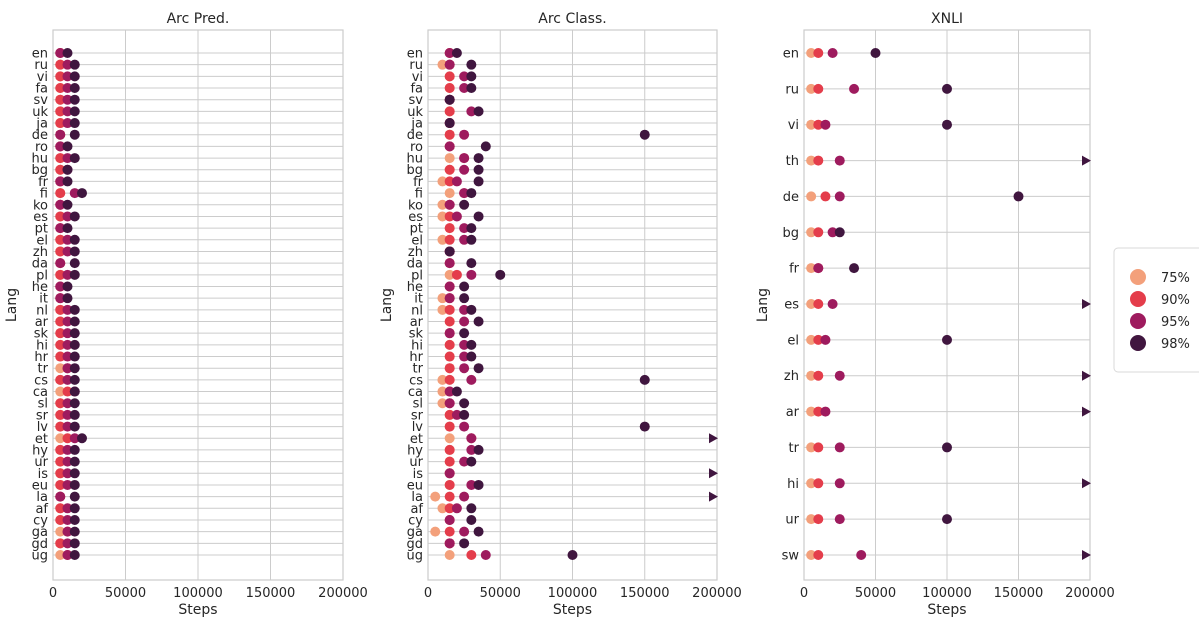 The height and width of the screenshot is (624, 1199). I want to click on point-95-it, so click(449, 298).